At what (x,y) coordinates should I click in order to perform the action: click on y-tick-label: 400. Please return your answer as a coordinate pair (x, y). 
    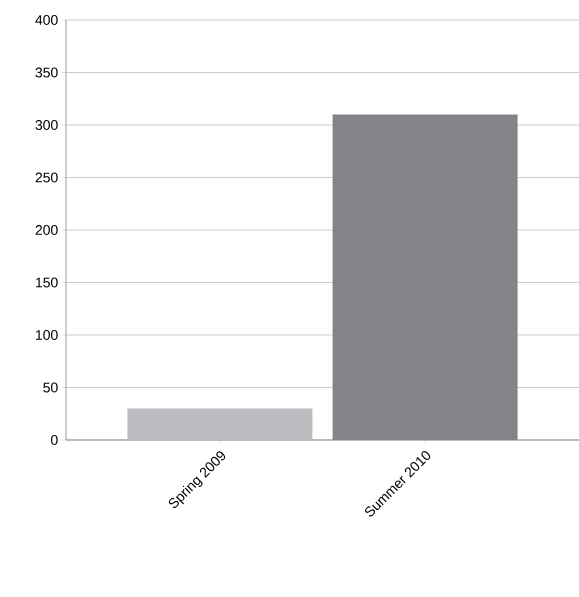
    Looking at the image, I should click on (46, 20).